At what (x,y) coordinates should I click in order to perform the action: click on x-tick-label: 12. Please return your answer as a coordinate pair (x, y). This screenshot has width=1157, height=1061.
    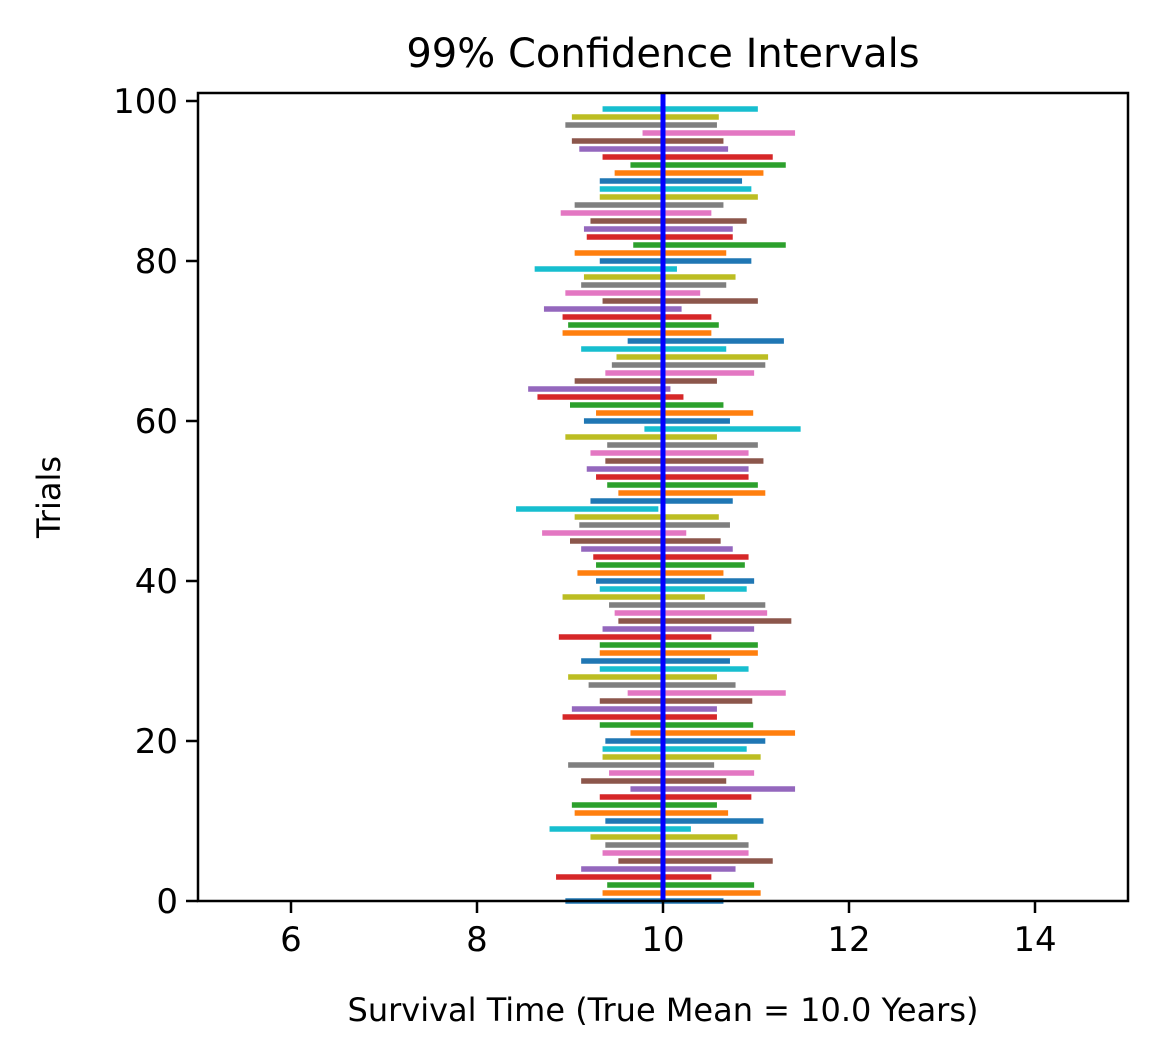
    Looking at the image, I should click on (848, 940).